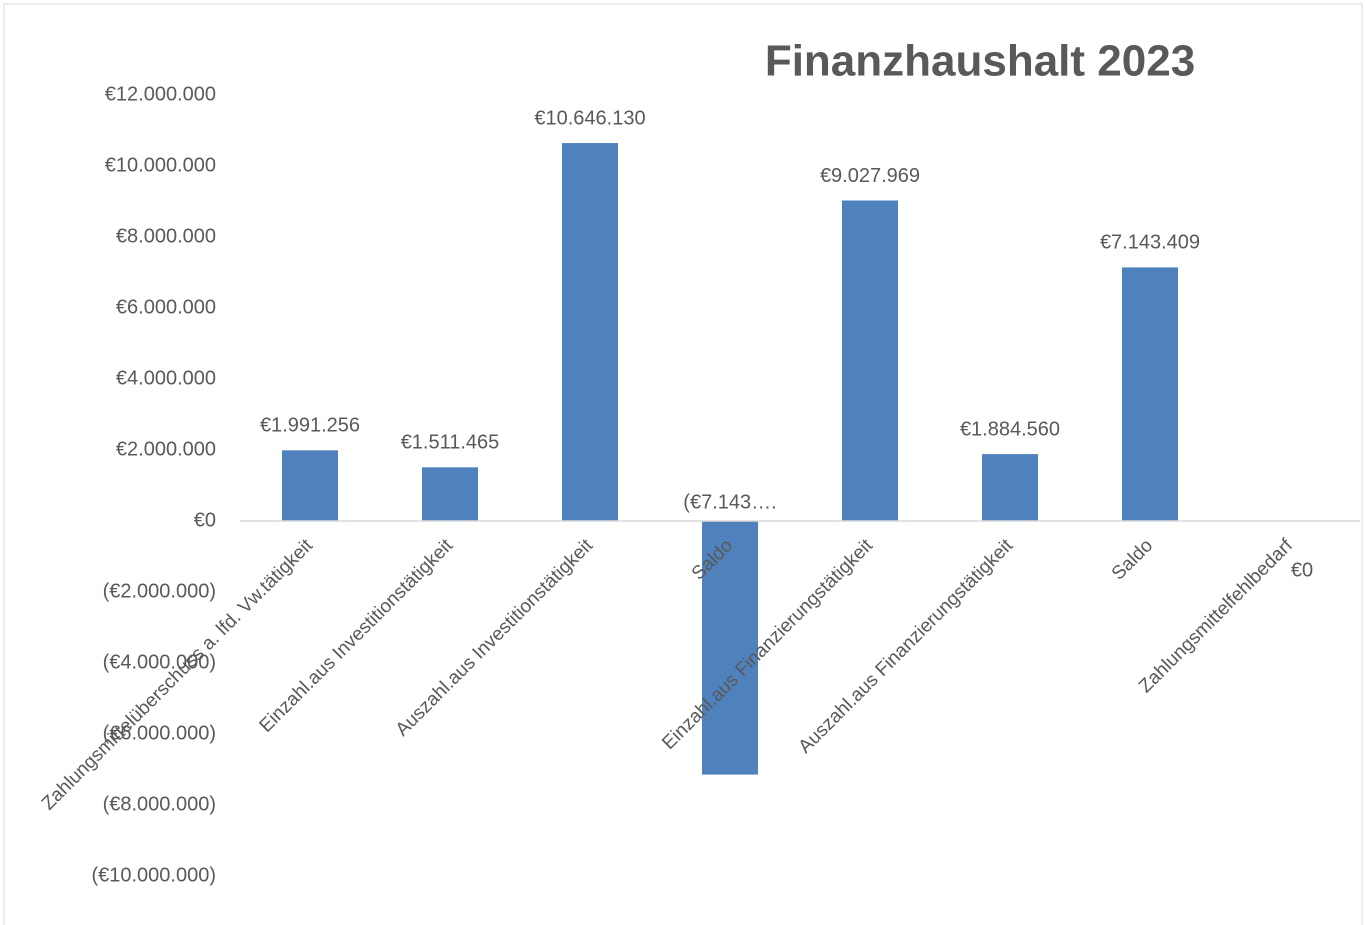 The image size is (1366, 925). I want to click on y-tick-label: €2.000.000, so click(166, 449).